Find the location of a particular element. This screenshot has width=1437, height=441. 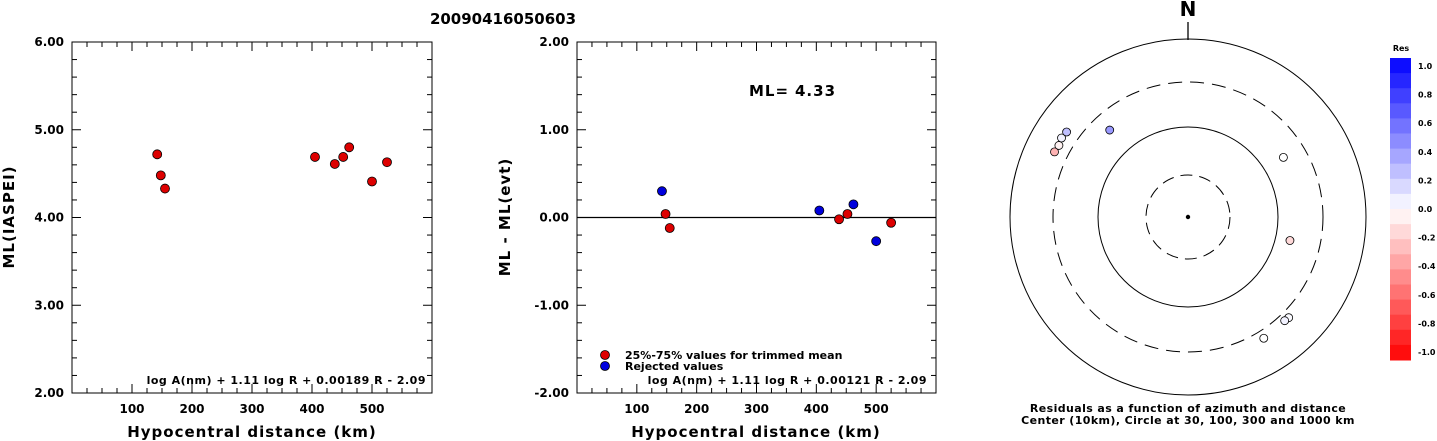

ring-100km is located at coordinates (1188, 217).